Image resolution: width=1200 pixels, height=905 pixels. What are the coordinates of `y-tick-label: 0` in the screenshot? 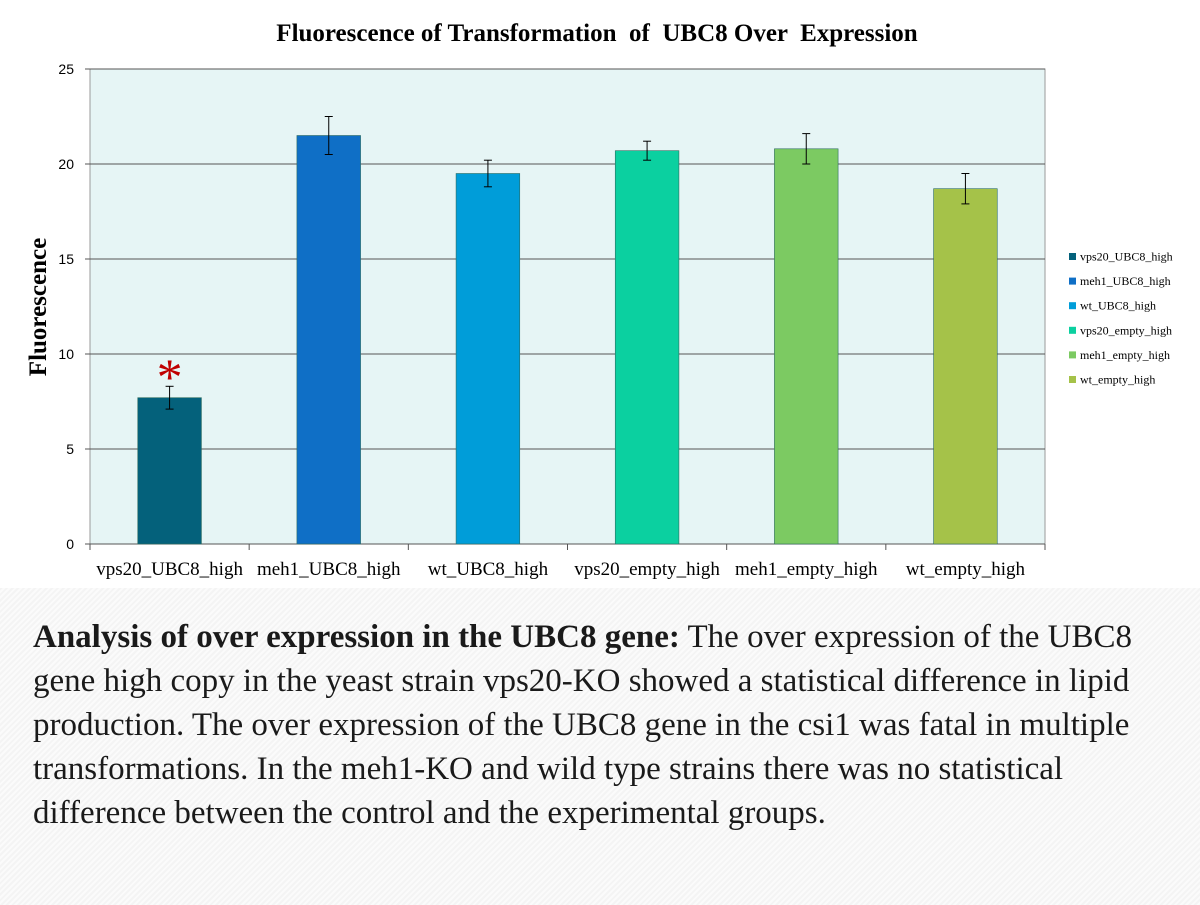 It's located at (70, 544).